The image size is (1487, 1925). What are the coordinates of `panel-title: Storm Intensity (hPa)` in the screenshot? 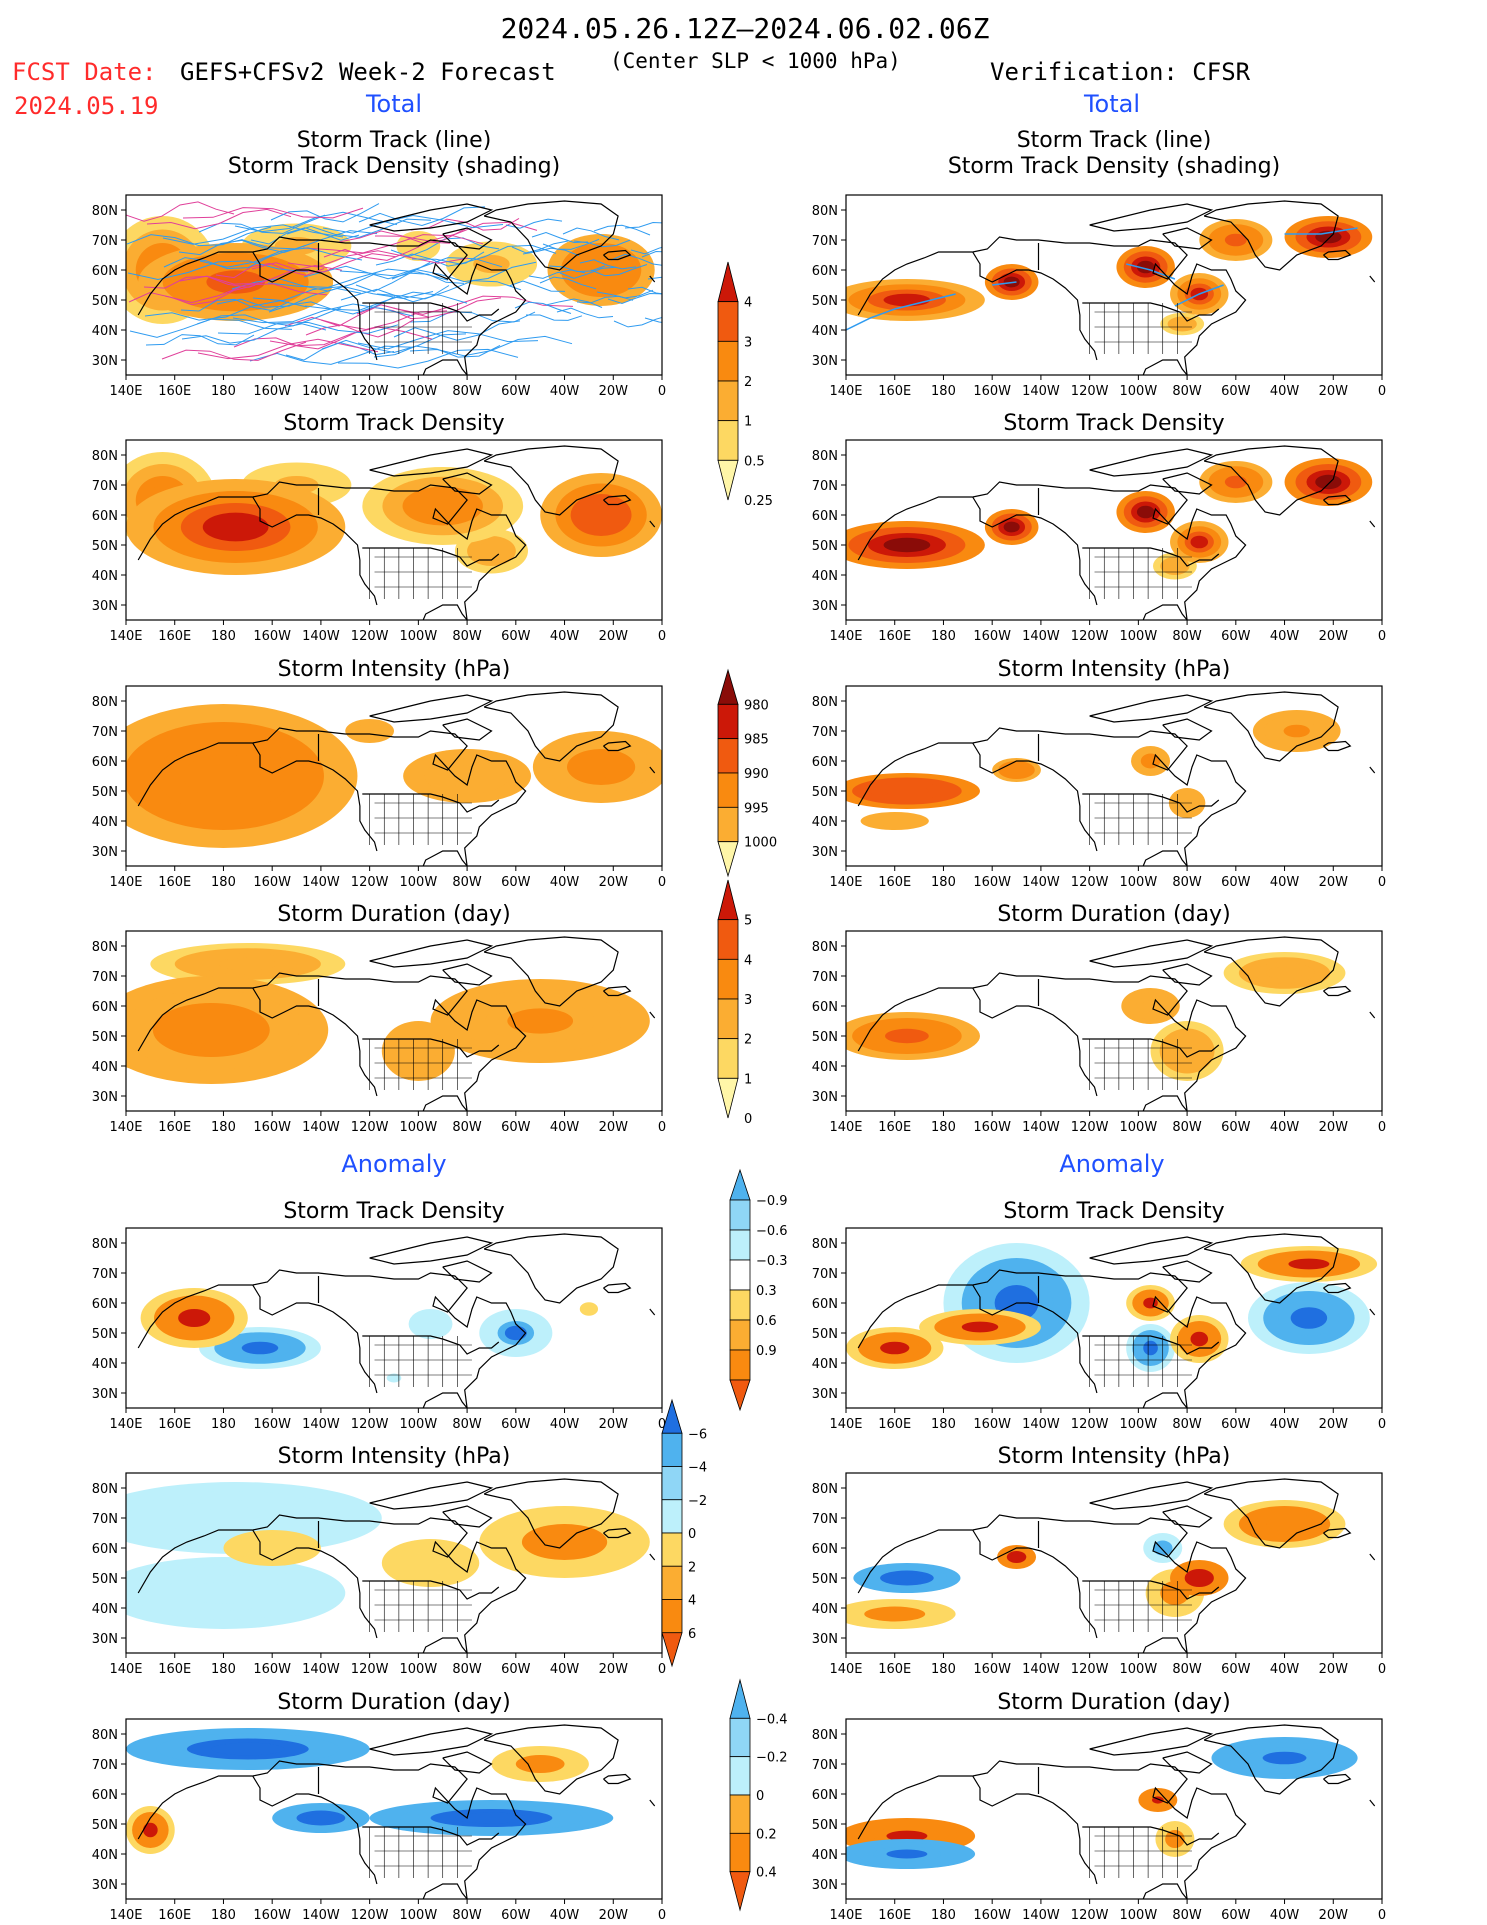 It's located at (394, 669).